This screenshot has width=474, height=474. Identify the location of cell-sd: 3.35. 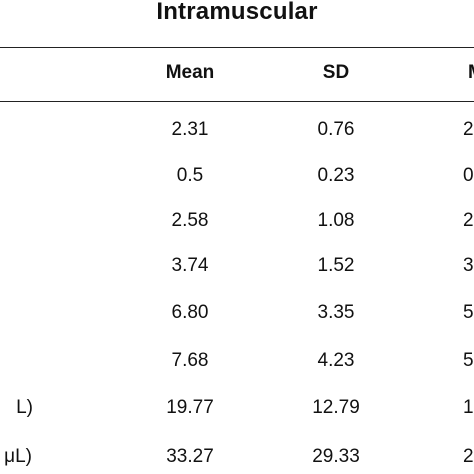
(336, 312).